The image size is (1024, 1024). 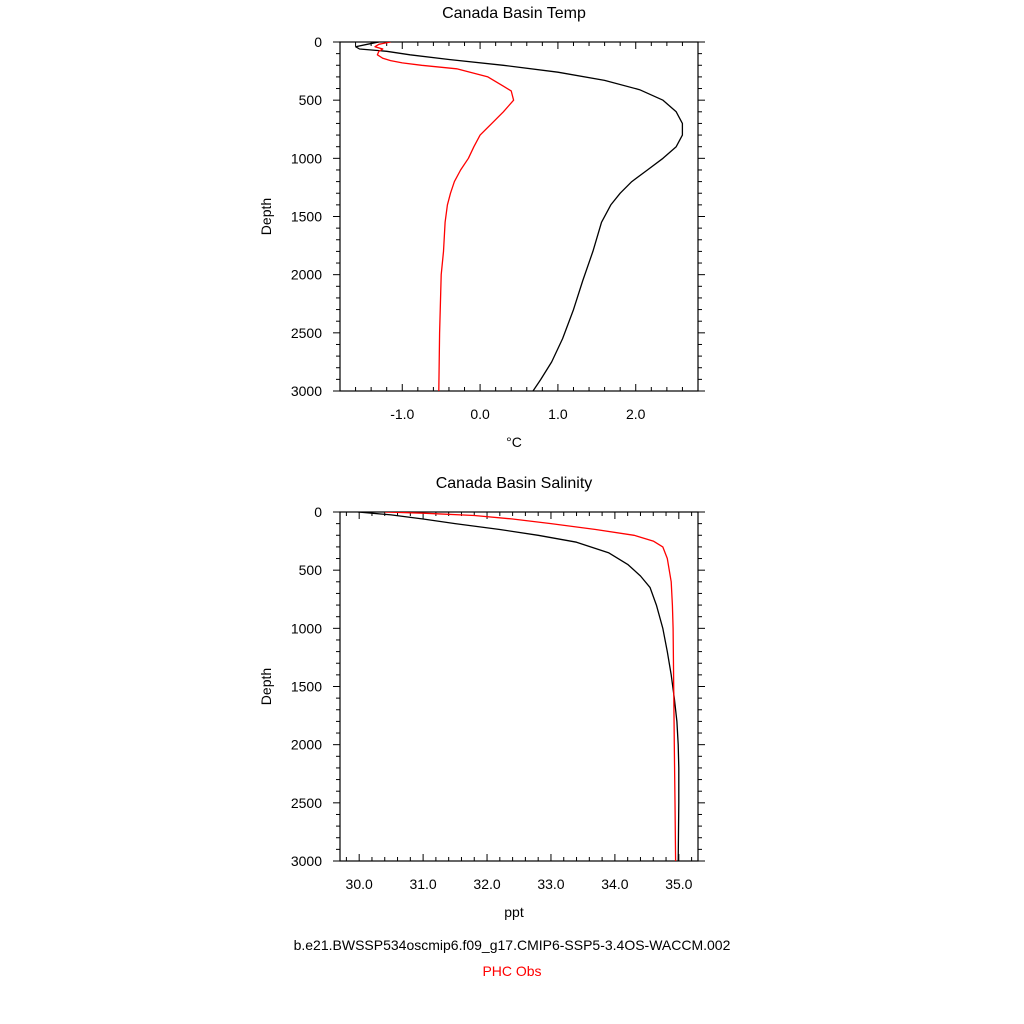 I want to click on temperature-x-tick-label: -1.0, so click(x=402, y=414).